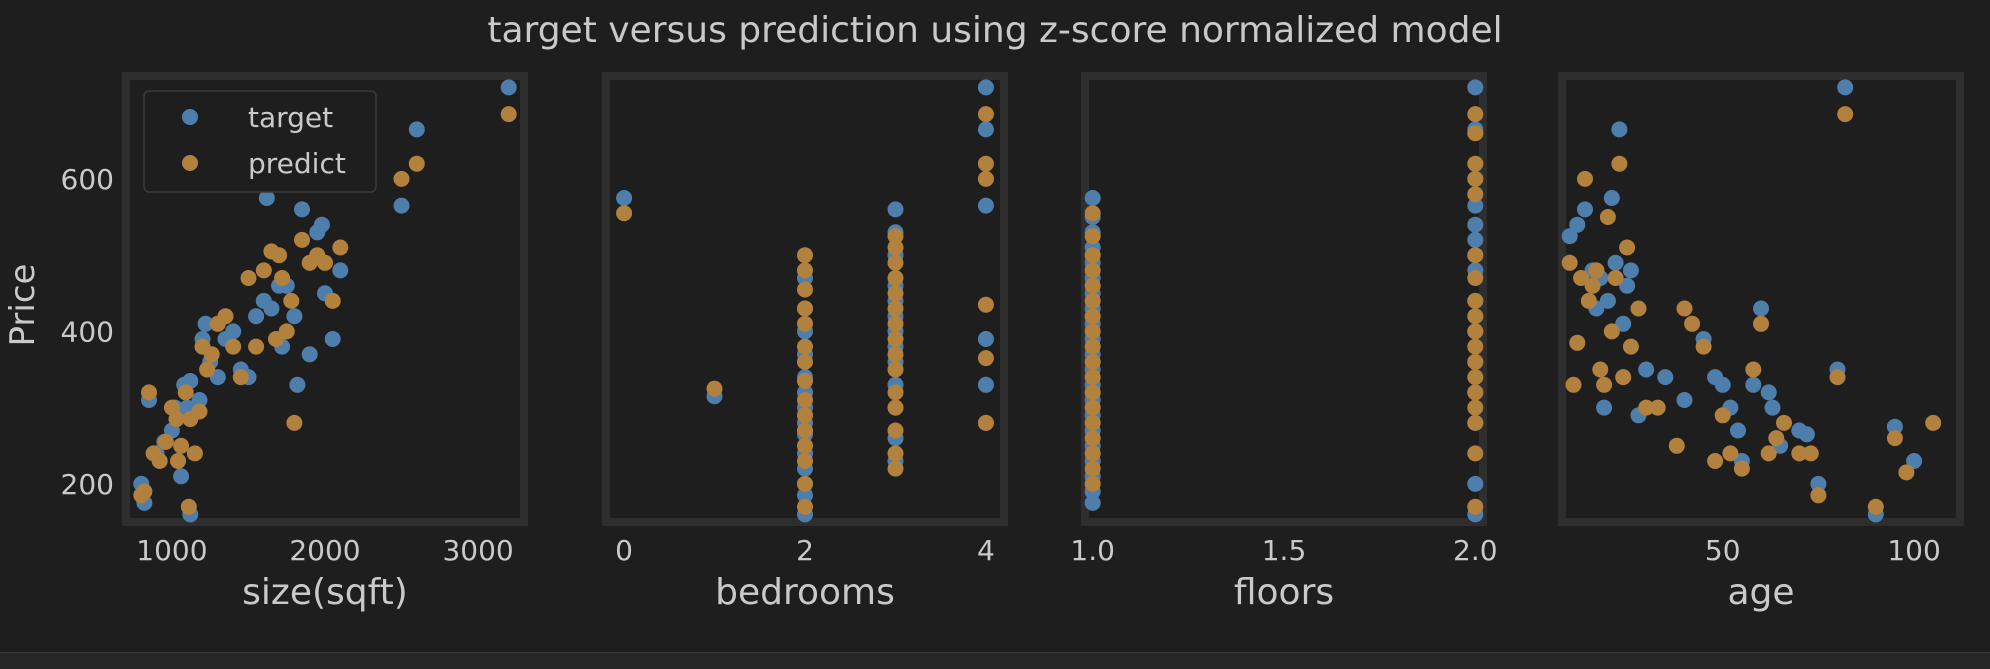 The image size is (1990, 669). Describe the element at coordinates (1723, 550) in the screenshot. I see `x-tick-label: 50` at that location.